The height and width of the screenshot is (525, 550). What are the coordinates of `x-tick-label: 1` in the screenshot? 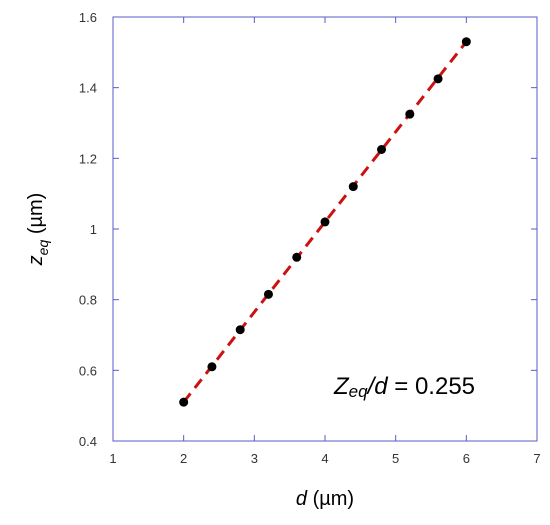 It's located at (112, 458).